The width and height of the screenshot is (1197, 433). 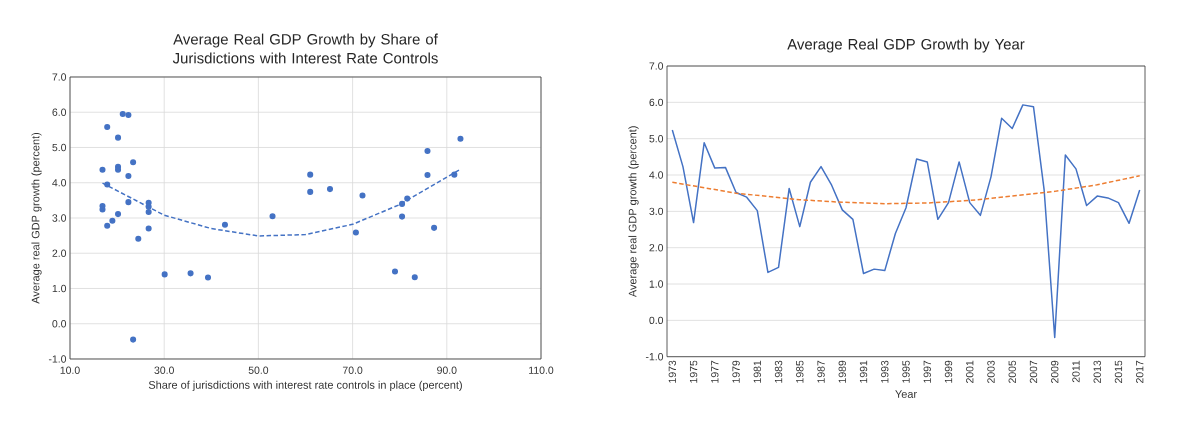 I want to click on x-tick-label: 1987, so click(x=821, y=371).